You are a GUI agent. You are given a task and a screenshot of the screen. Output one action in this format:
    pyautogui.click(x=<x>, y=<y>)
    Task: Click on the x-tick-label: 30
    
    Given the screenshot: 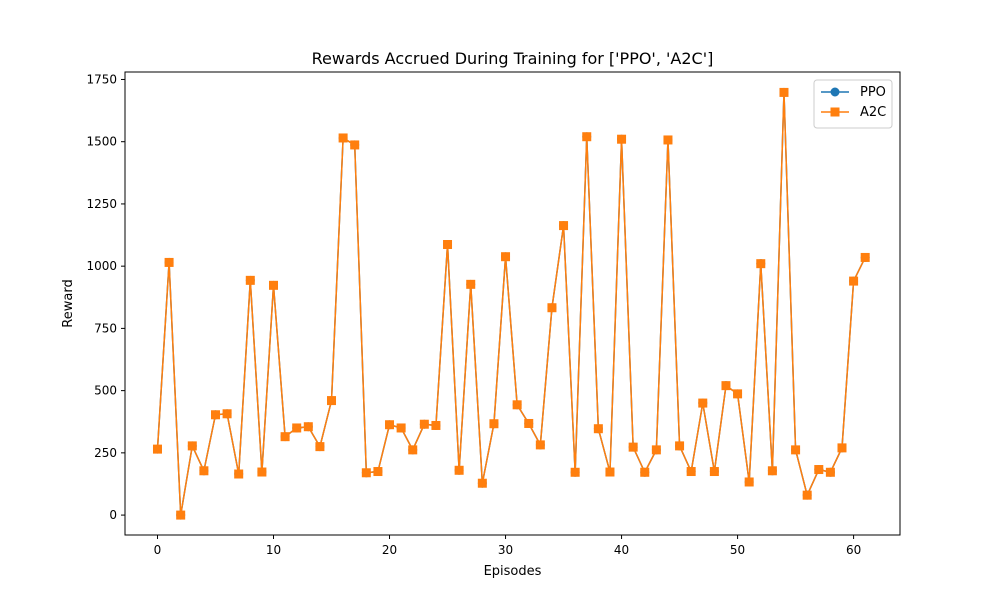 What is the action you would take?
    pyautogui.click(x=505, y=550)
    